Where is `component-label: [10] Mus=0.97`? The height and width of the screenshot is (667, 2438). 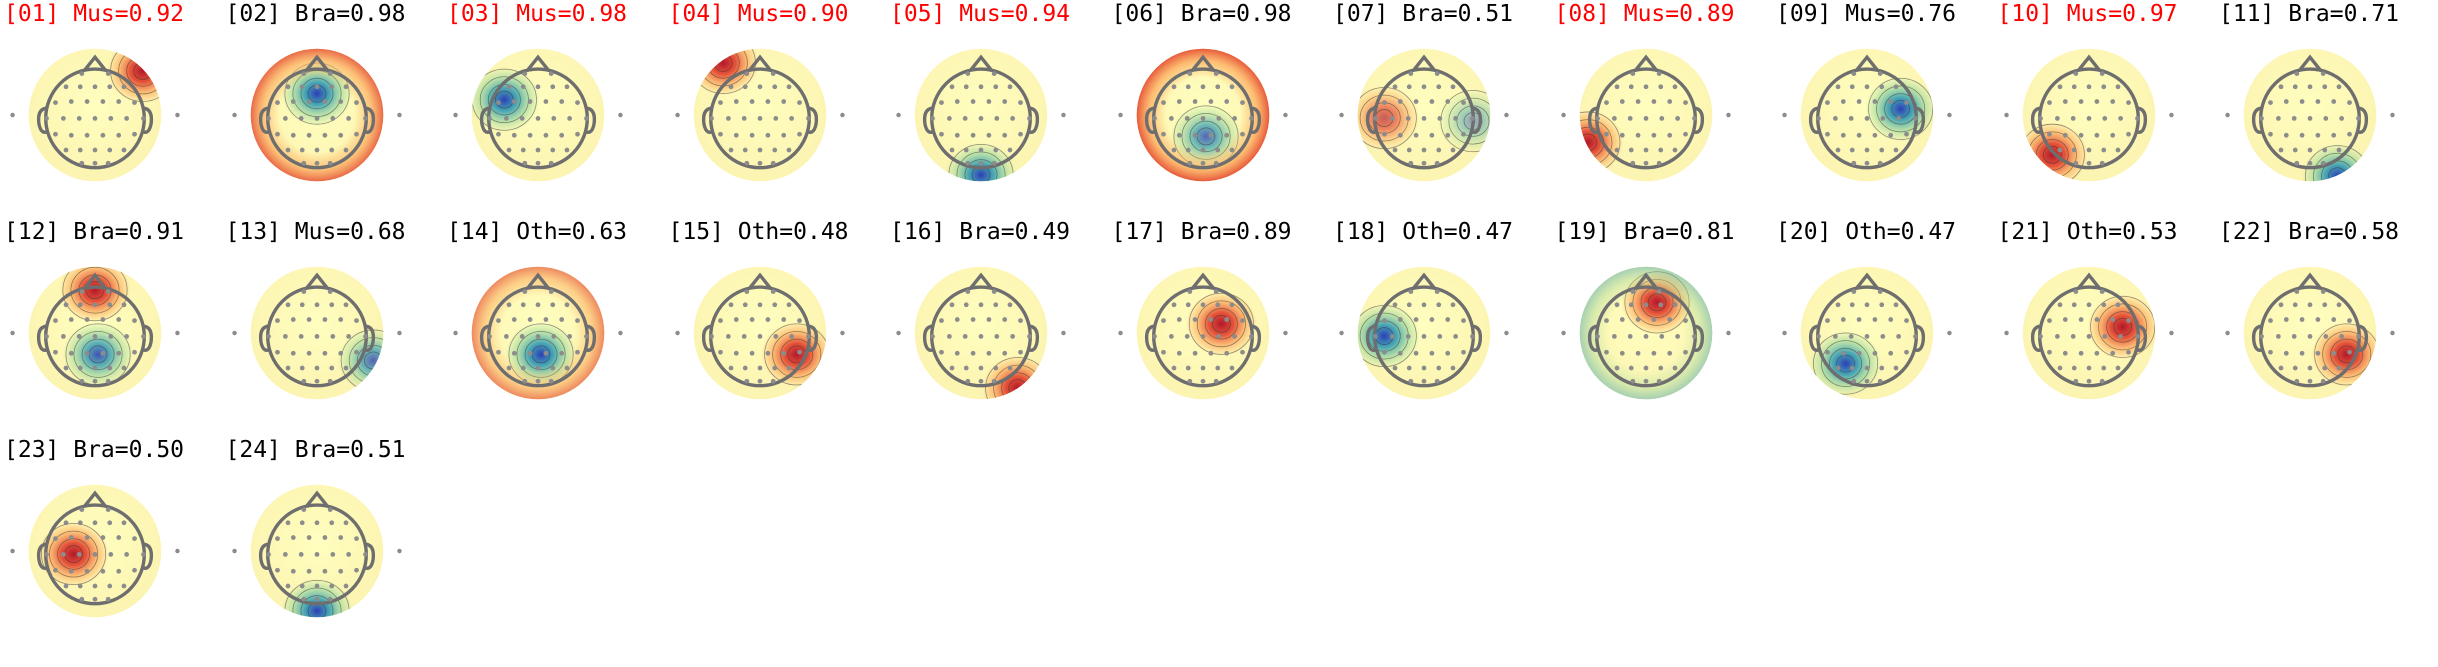
component-label: [10] Mus=0.97 is located at coordinates (2087, 14).